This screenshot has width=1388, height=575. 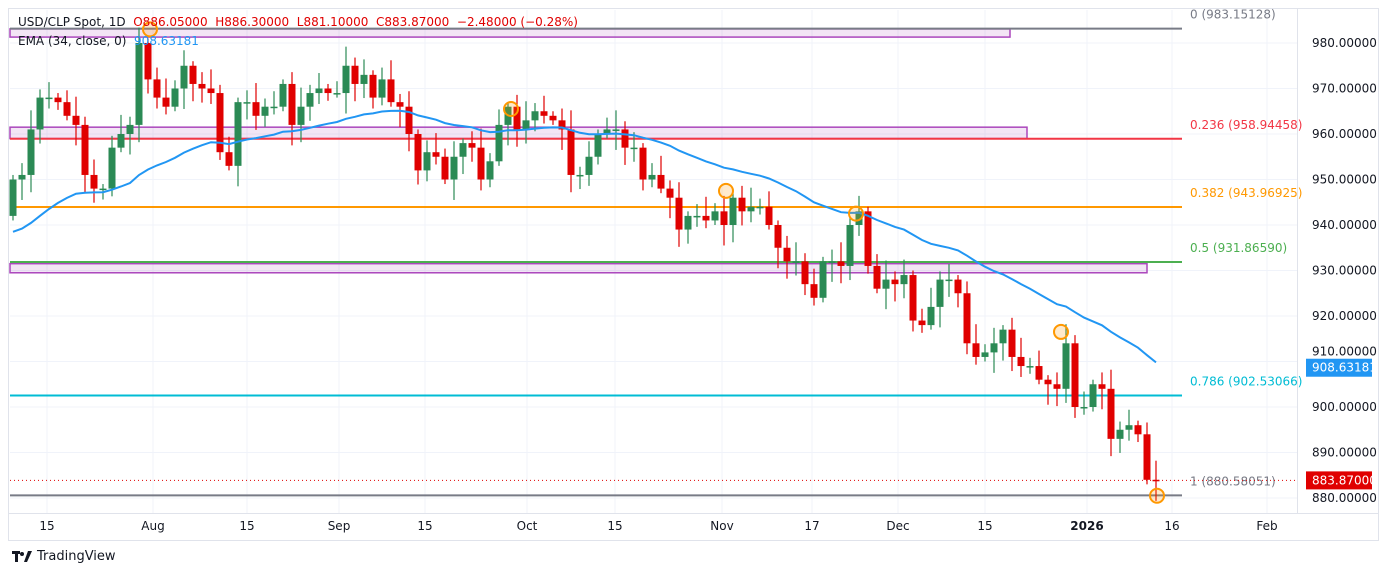 I want to click on y-tick-label: 900.00000, so click(x=1344, y=407).